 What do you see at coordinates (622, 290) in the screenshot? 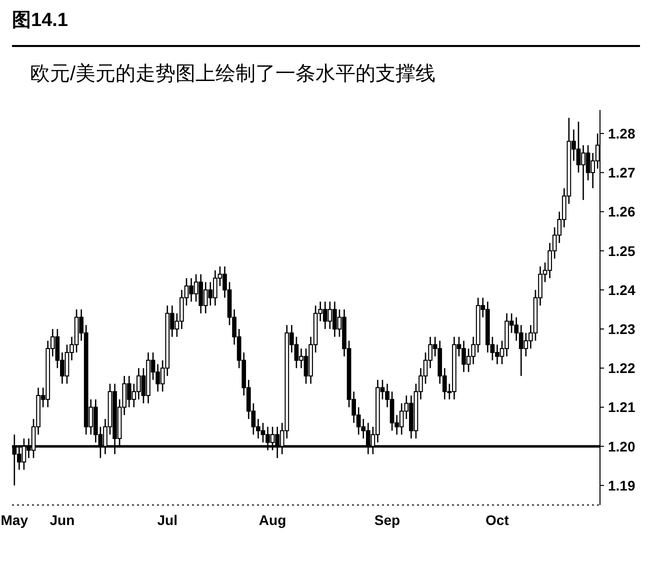
I see `y-tick-label: 1.24` at bounding box center [622, 290].